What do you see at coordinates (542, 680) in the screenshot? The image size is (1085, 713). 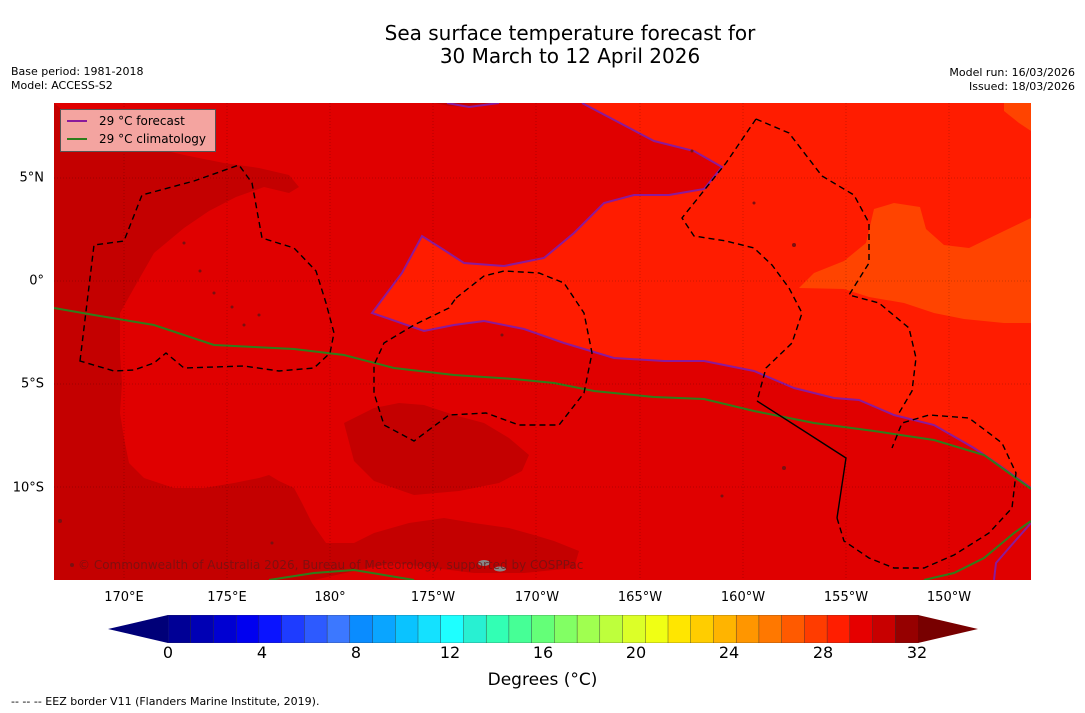 I see `colorbar-label: Degrees (°C)` at bounding box center [542, 680].